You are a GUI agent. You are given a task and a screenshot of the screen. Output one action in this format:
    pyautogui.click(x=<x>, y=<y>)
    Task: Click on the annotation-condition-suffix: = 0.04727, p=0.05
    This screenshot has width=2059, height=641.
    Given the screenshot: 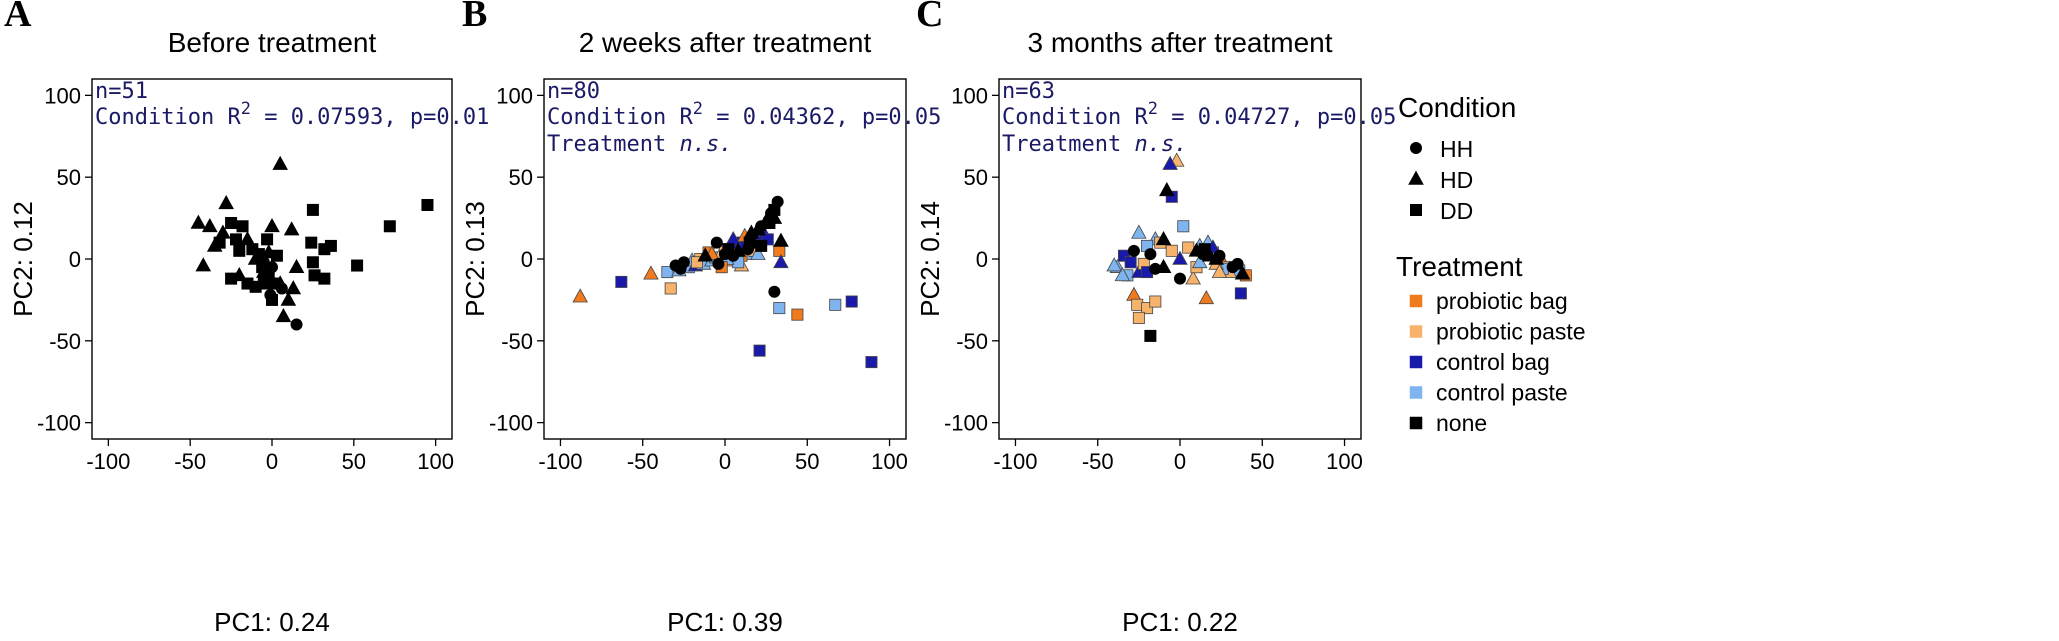 What is the action you would take?
    pyautogui.click(x=1277, y=117)
    